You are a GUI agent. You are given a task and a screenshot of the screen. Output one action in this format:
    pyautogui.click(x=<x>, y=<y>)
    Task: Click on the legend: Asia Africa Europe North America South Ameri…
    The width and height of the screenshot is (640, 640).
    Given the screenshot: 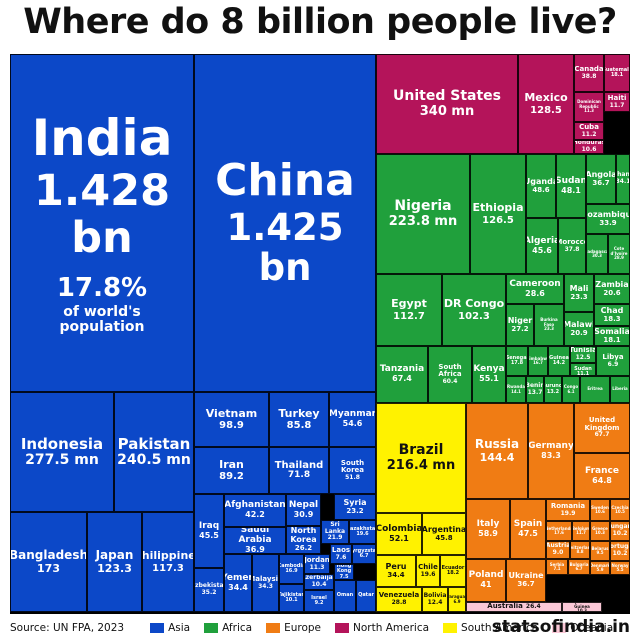 What is the action you would take?
    pyautogui.click(x=388, y=628)
    